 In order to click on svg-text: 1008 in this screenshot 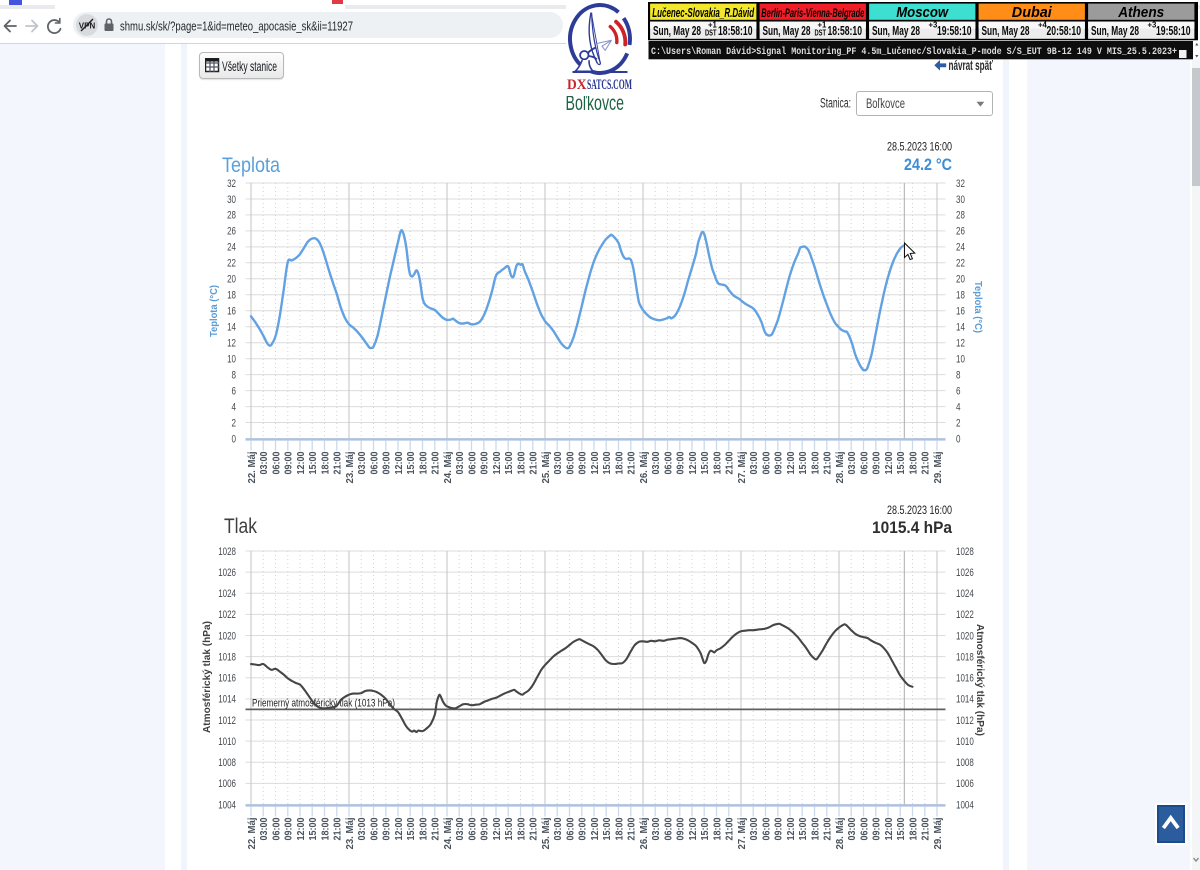, I will do `click(227, 763)`.